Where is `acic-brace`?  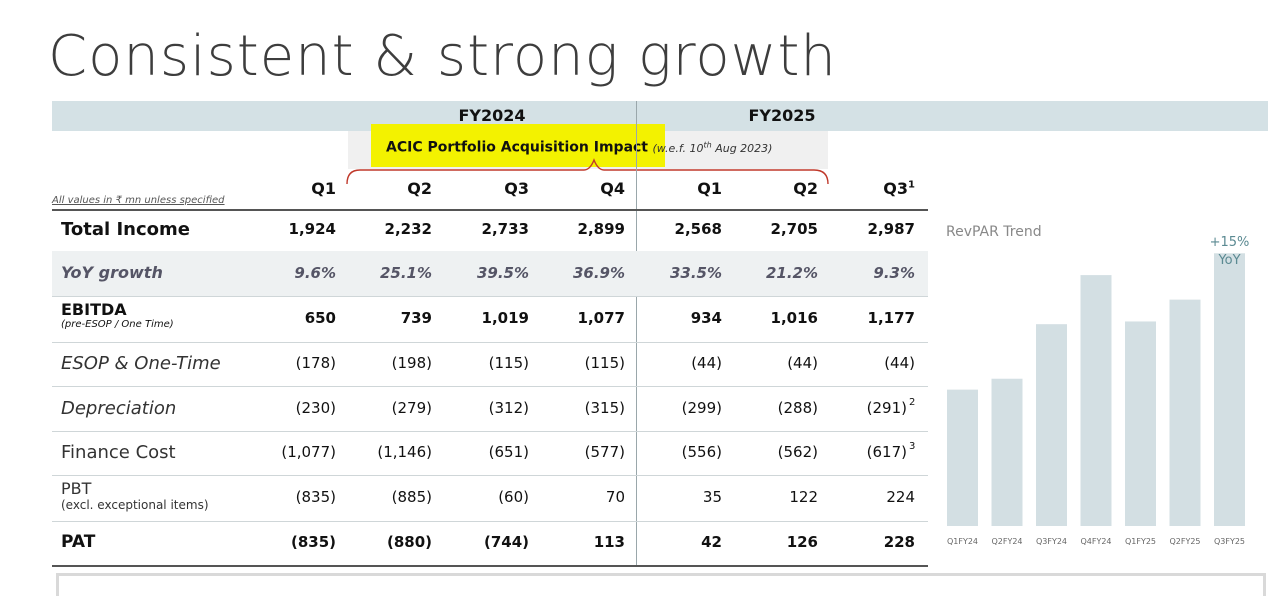 acic-brace is located at coordinates (587, 171).